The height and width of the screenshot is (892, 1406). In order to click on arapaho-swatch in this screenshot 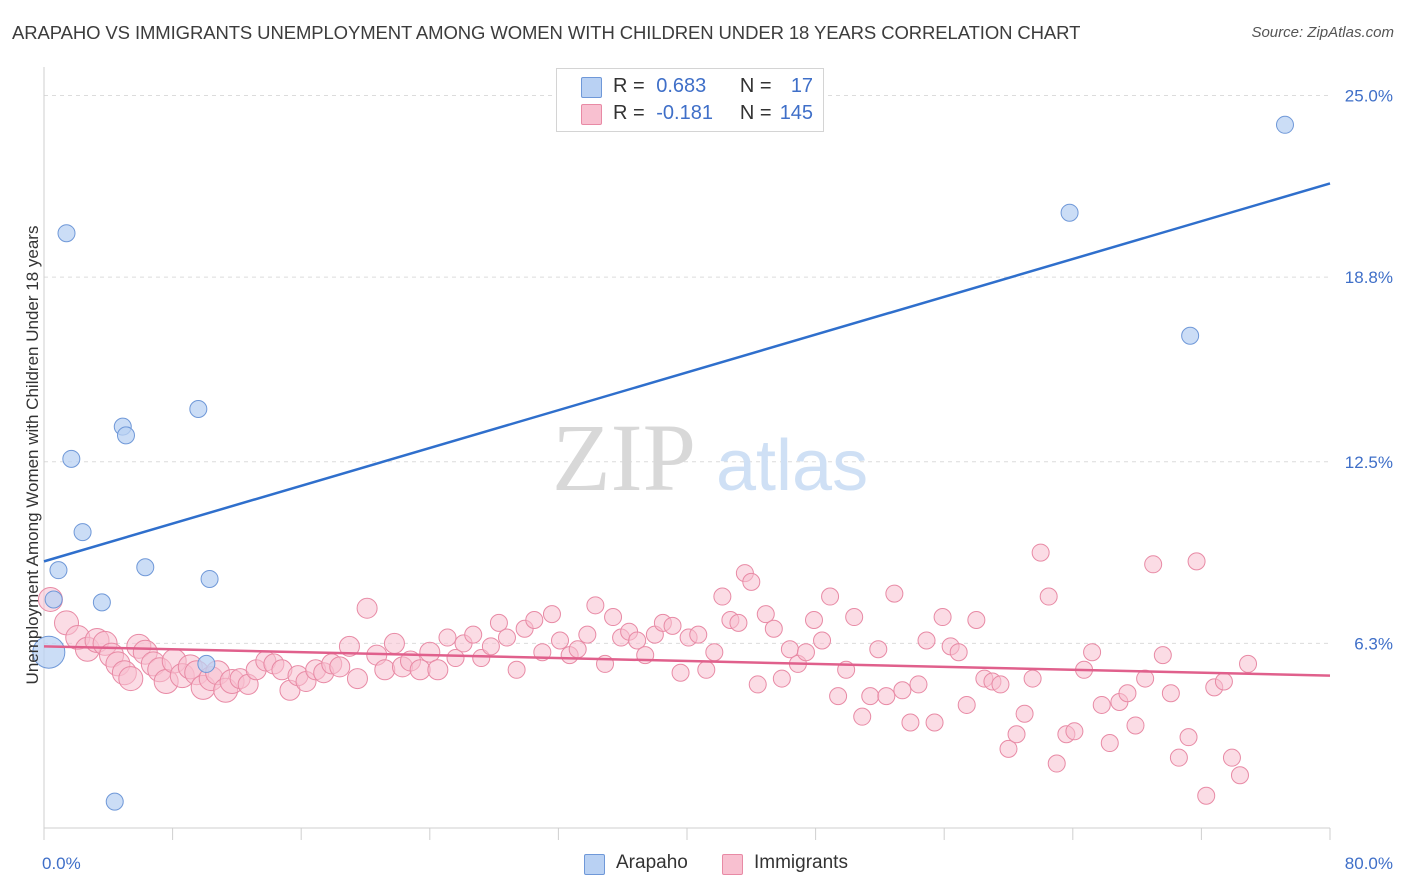, I will do `click(591, 87)`.